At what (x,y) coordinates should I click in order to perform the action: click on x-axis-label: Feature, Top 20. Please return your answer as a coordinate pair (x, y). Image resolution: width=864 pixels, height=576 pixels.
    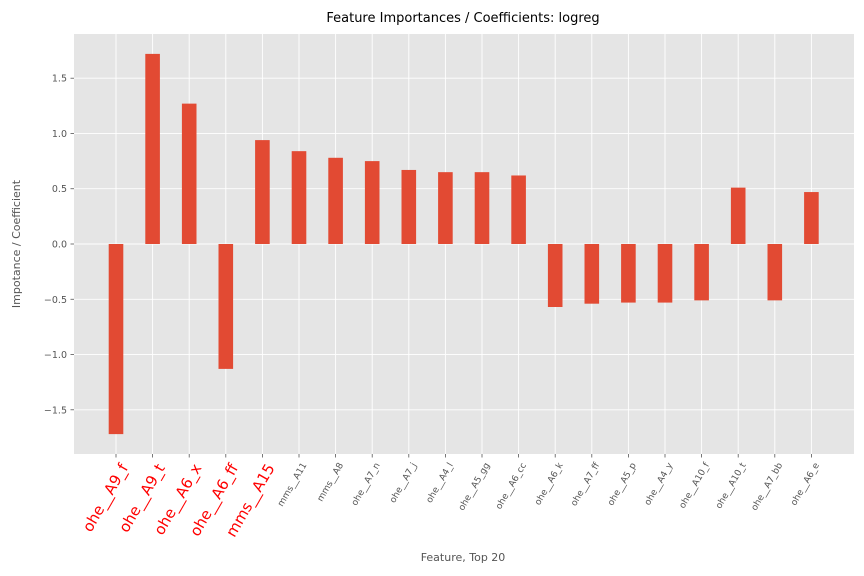
    Looking at the image, I should click on (463, 557).